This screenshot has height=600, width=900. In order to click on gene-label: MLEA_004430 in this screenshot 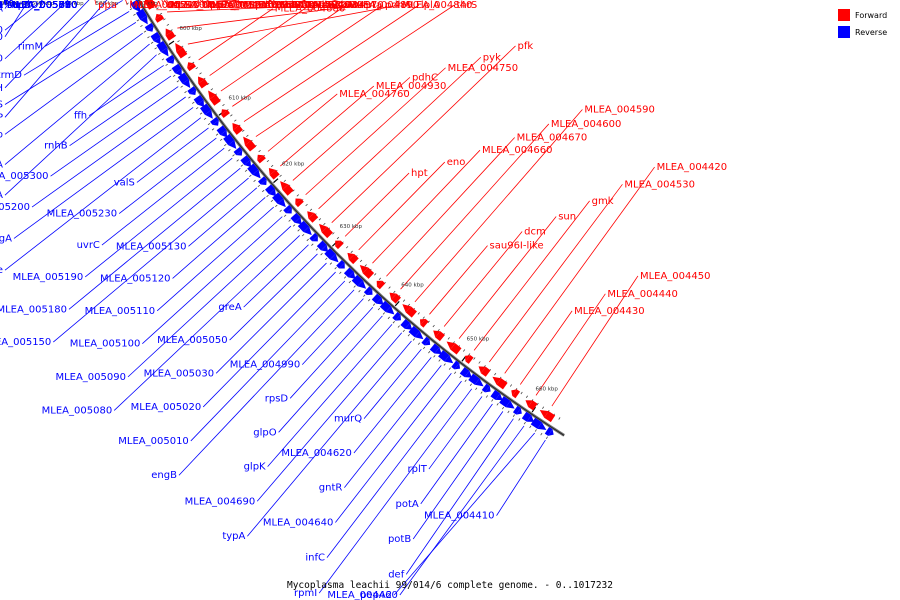, I will do `click(609, 311)`.